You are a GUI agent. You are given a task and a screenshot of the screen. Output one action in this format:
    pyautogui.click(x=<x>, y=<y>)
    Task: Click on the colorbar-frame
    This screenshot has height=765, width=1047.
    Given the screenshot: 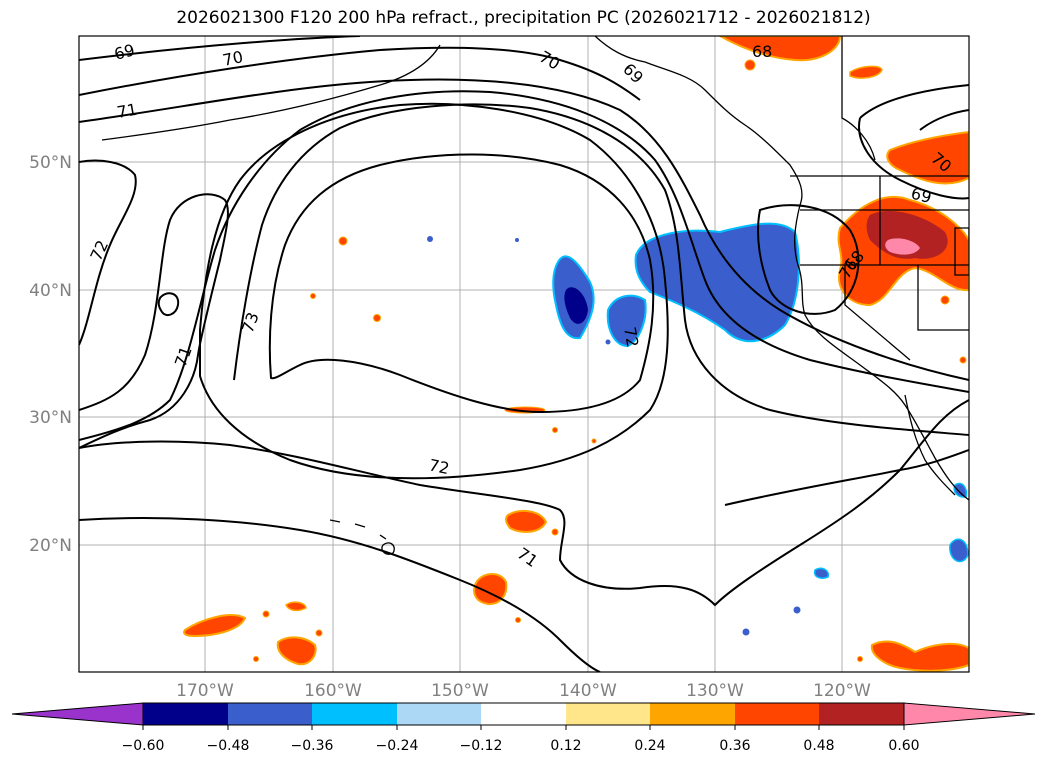 What is the action you would take?
    pyautogui.click(x=523, y=714)
    